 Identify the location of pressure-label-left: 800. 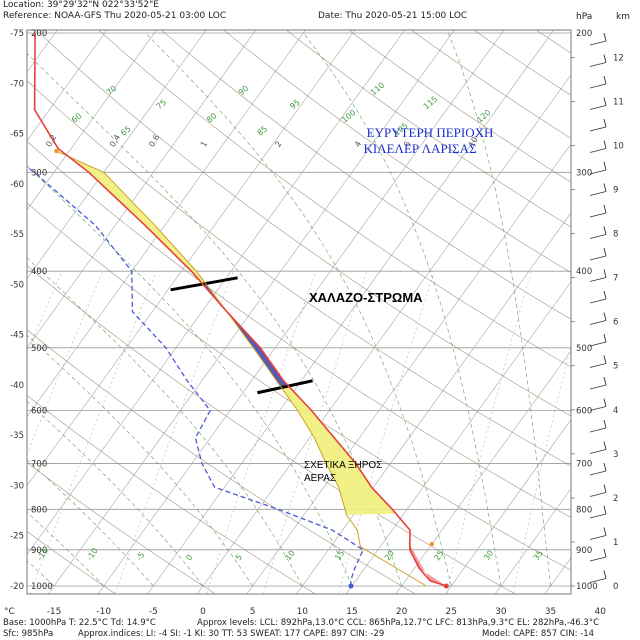
(39, 510).